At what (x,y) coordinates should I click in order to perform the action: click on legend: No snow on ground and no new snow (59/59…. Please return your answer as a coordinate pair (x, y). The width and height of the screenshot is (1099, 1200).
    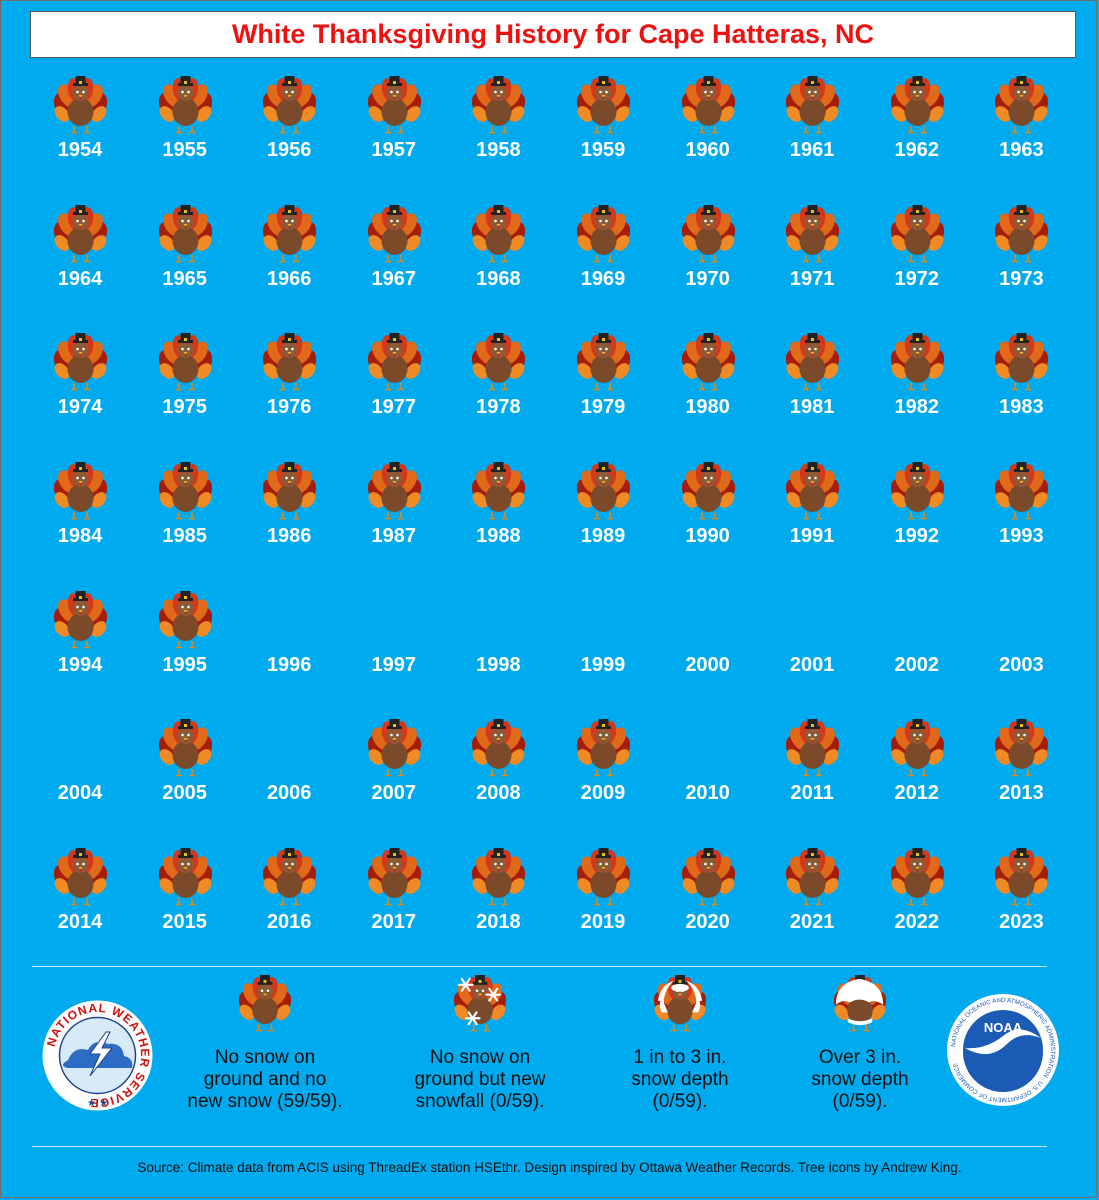
    Looking at the image, I should click on (549, 1060).